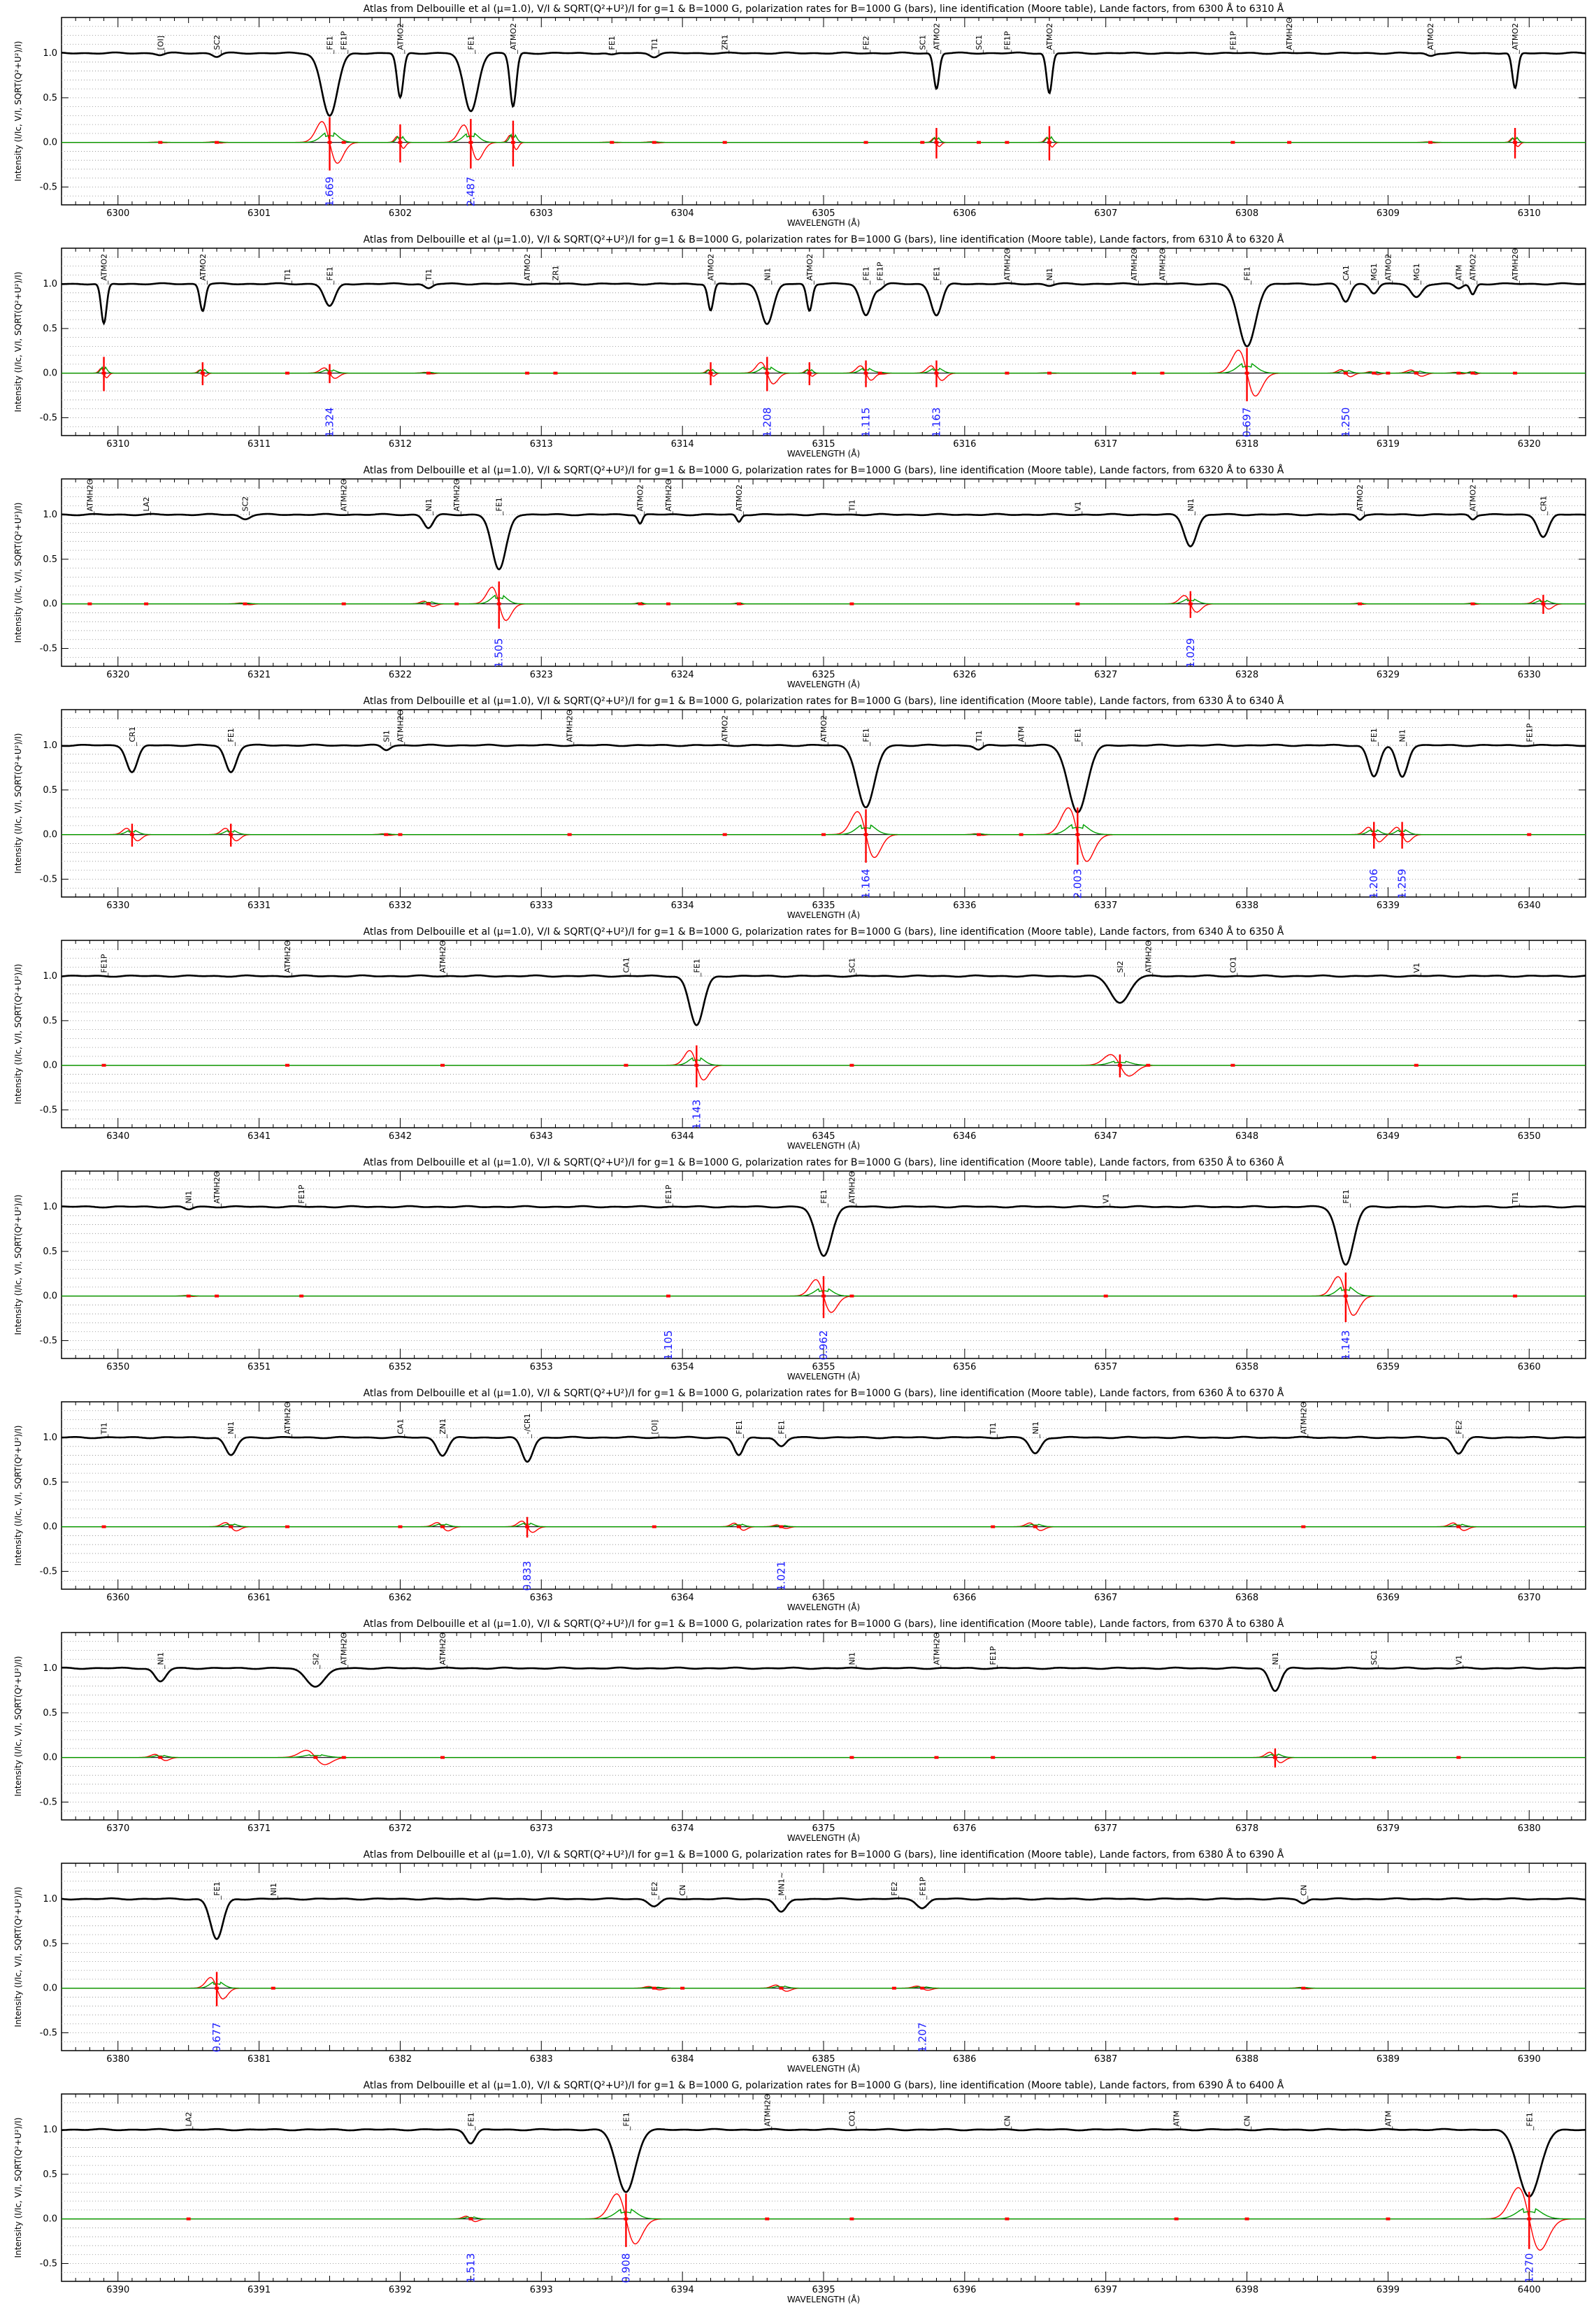  What do you see at coordinates (1246, 213) in the screenshot?
I see `x-tick-label: 6308` at bounding box center [1246, 213].